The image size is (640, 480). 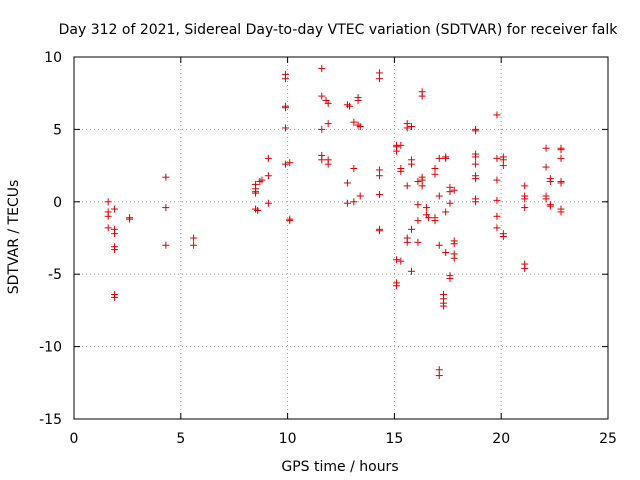 What do you see at coordinates (50, 348) in the screenshot?
I see `y-tick-label: -10` at bounding box center [50, 348].